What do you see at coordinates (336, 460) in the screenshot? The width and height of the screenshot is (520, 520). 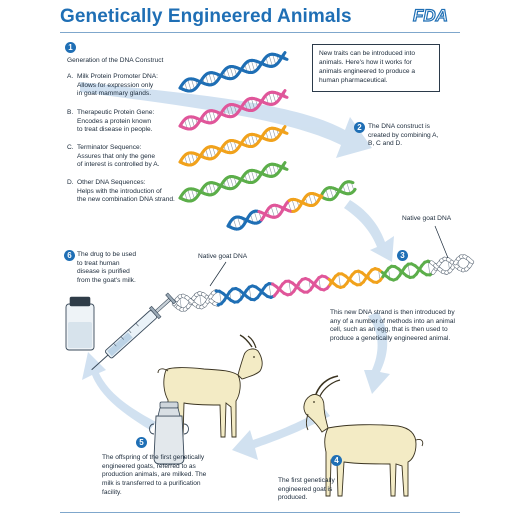 I see `step-4-badge: 4` at bounding box center [336, 460].